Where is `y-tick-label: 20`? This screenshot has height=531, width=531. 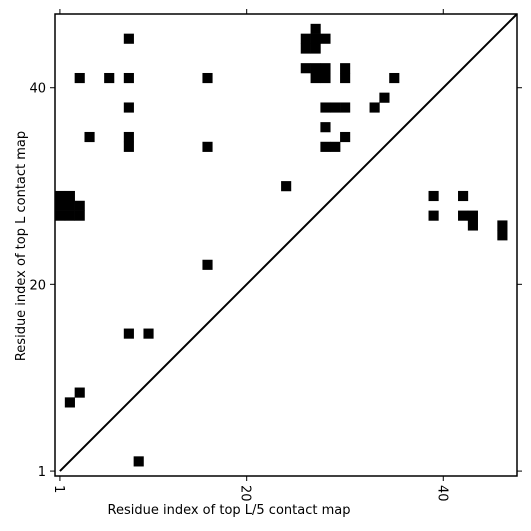 y-tick-label: 20 is located at coordinates (37, 285).